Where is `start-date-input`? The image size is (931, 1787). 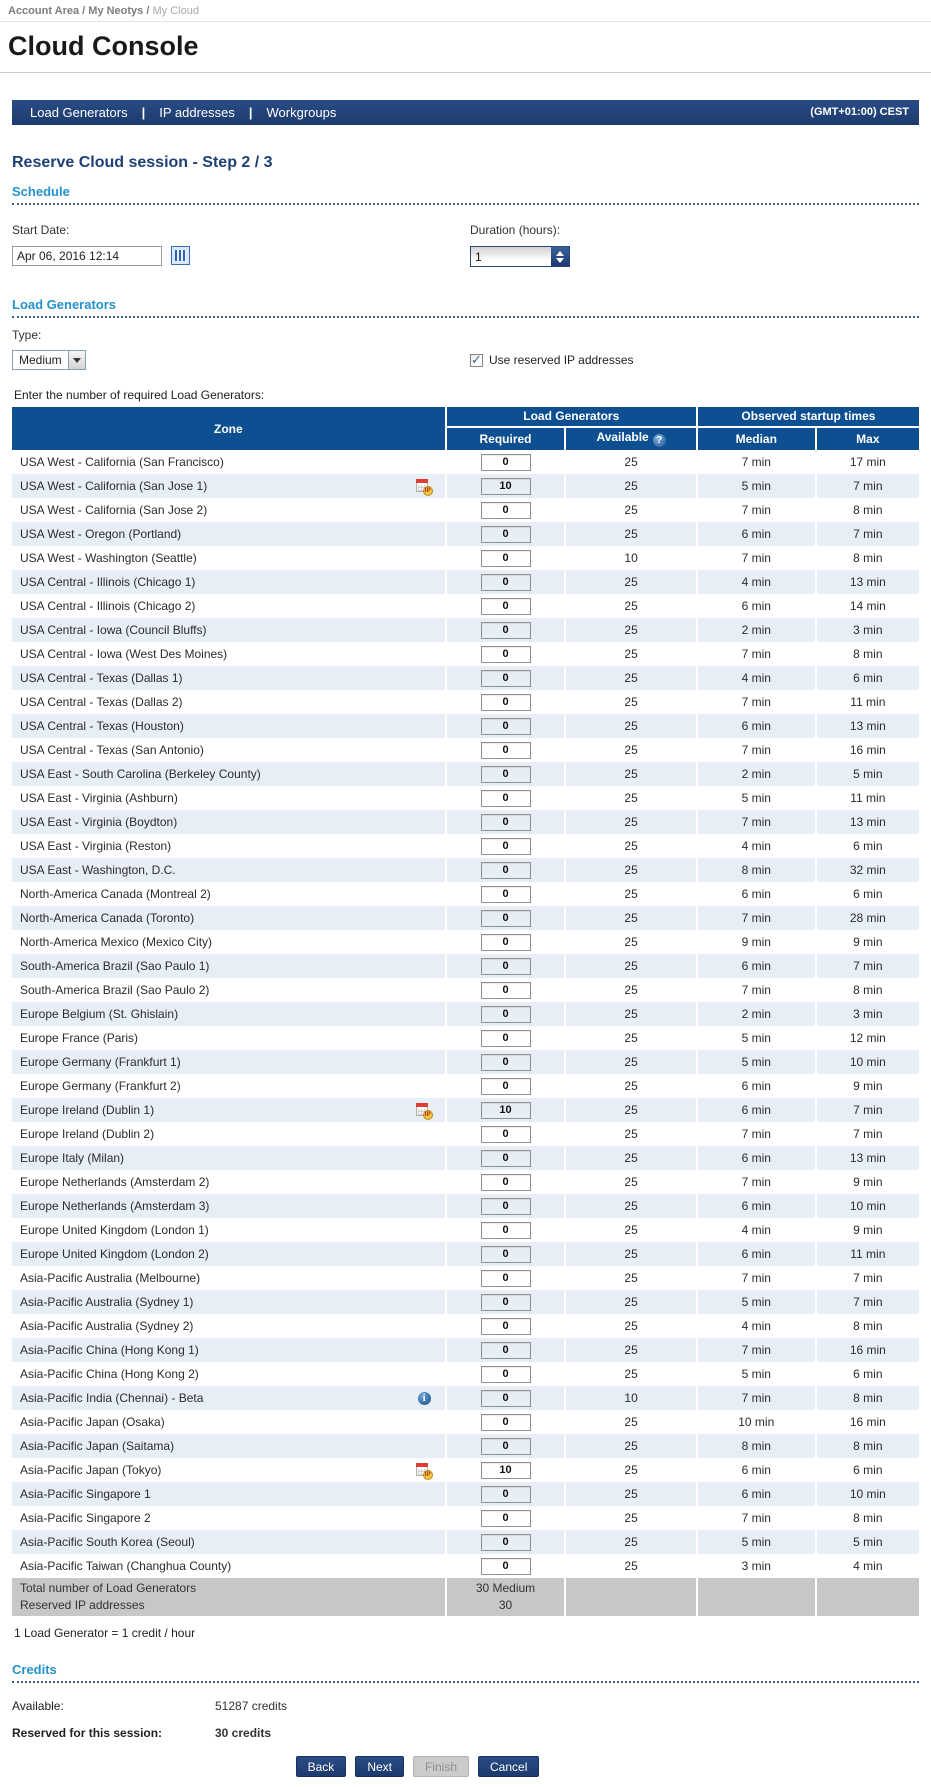 start-date-input is located at coordinates (87, 256).